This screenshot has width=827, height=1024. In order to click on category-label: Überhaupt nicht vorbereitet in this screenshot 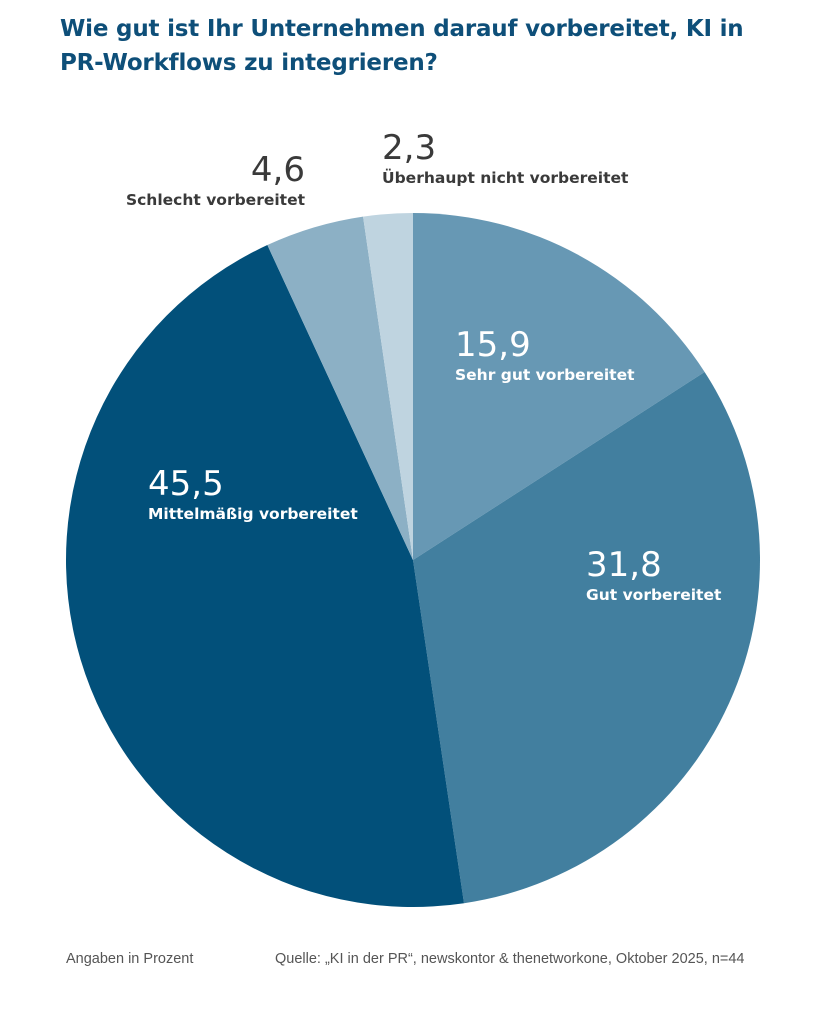, I will do `click(505, 178)`.